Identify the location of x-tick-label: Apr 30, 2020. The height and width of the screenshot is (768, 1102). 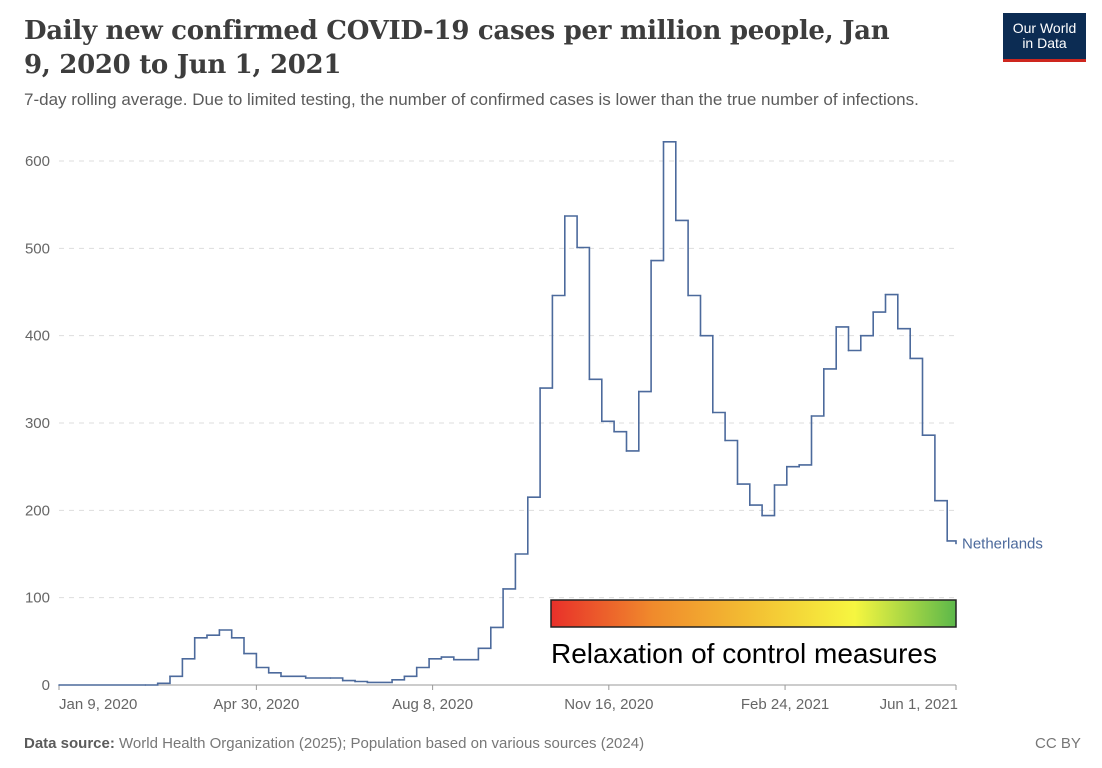
(256, 704).